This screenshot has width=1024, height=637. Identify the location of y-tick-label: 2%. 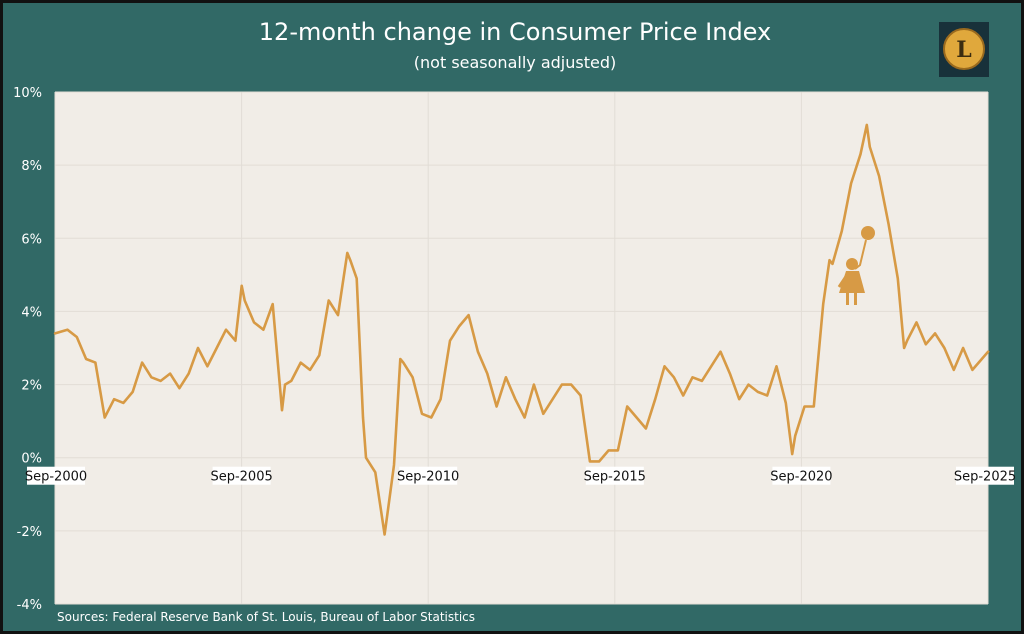
(31, 386).